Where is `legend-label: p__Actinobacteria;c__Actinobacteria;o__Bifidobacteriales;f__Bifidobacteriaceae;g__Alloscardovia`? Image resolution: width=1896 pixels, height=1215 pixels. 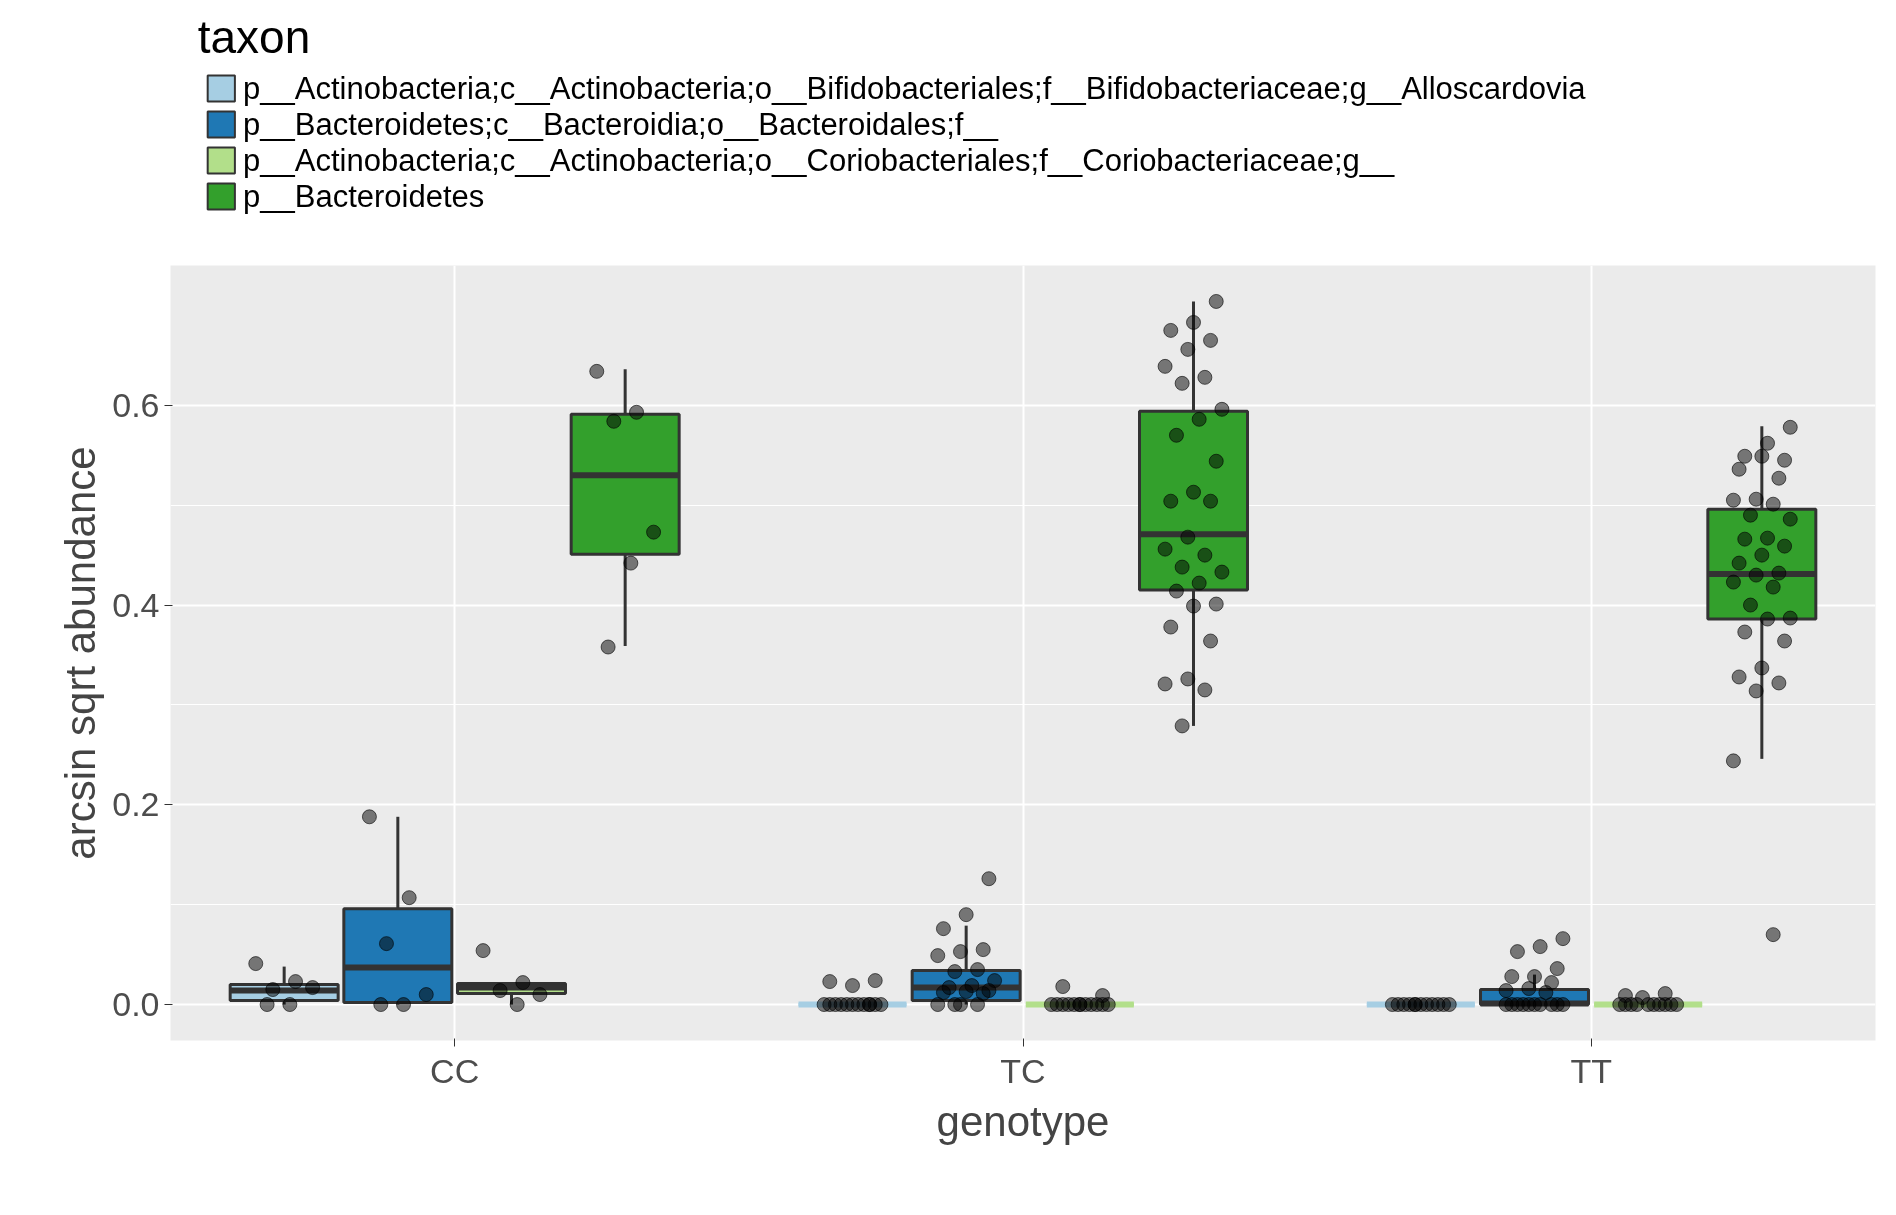
legend-label: p__Actinobacteria;c__Actinobacteria;o__Bifidobacteriales;f__Bifidobacteriaceae;g__Alloscardovia is located at coordinates (915, 88).